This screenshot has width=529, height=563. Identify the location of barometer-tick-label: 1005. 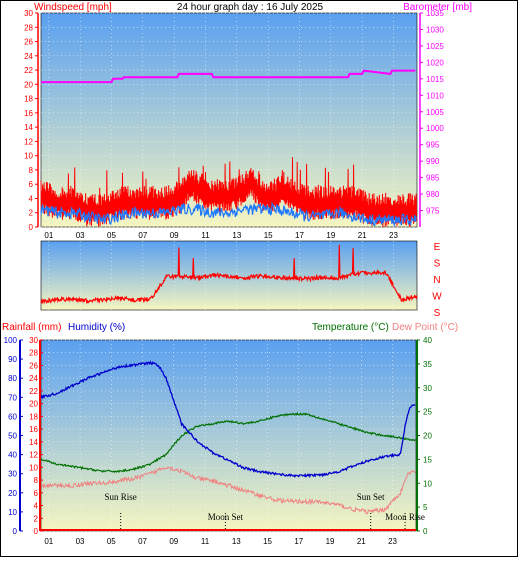
(435, 112).